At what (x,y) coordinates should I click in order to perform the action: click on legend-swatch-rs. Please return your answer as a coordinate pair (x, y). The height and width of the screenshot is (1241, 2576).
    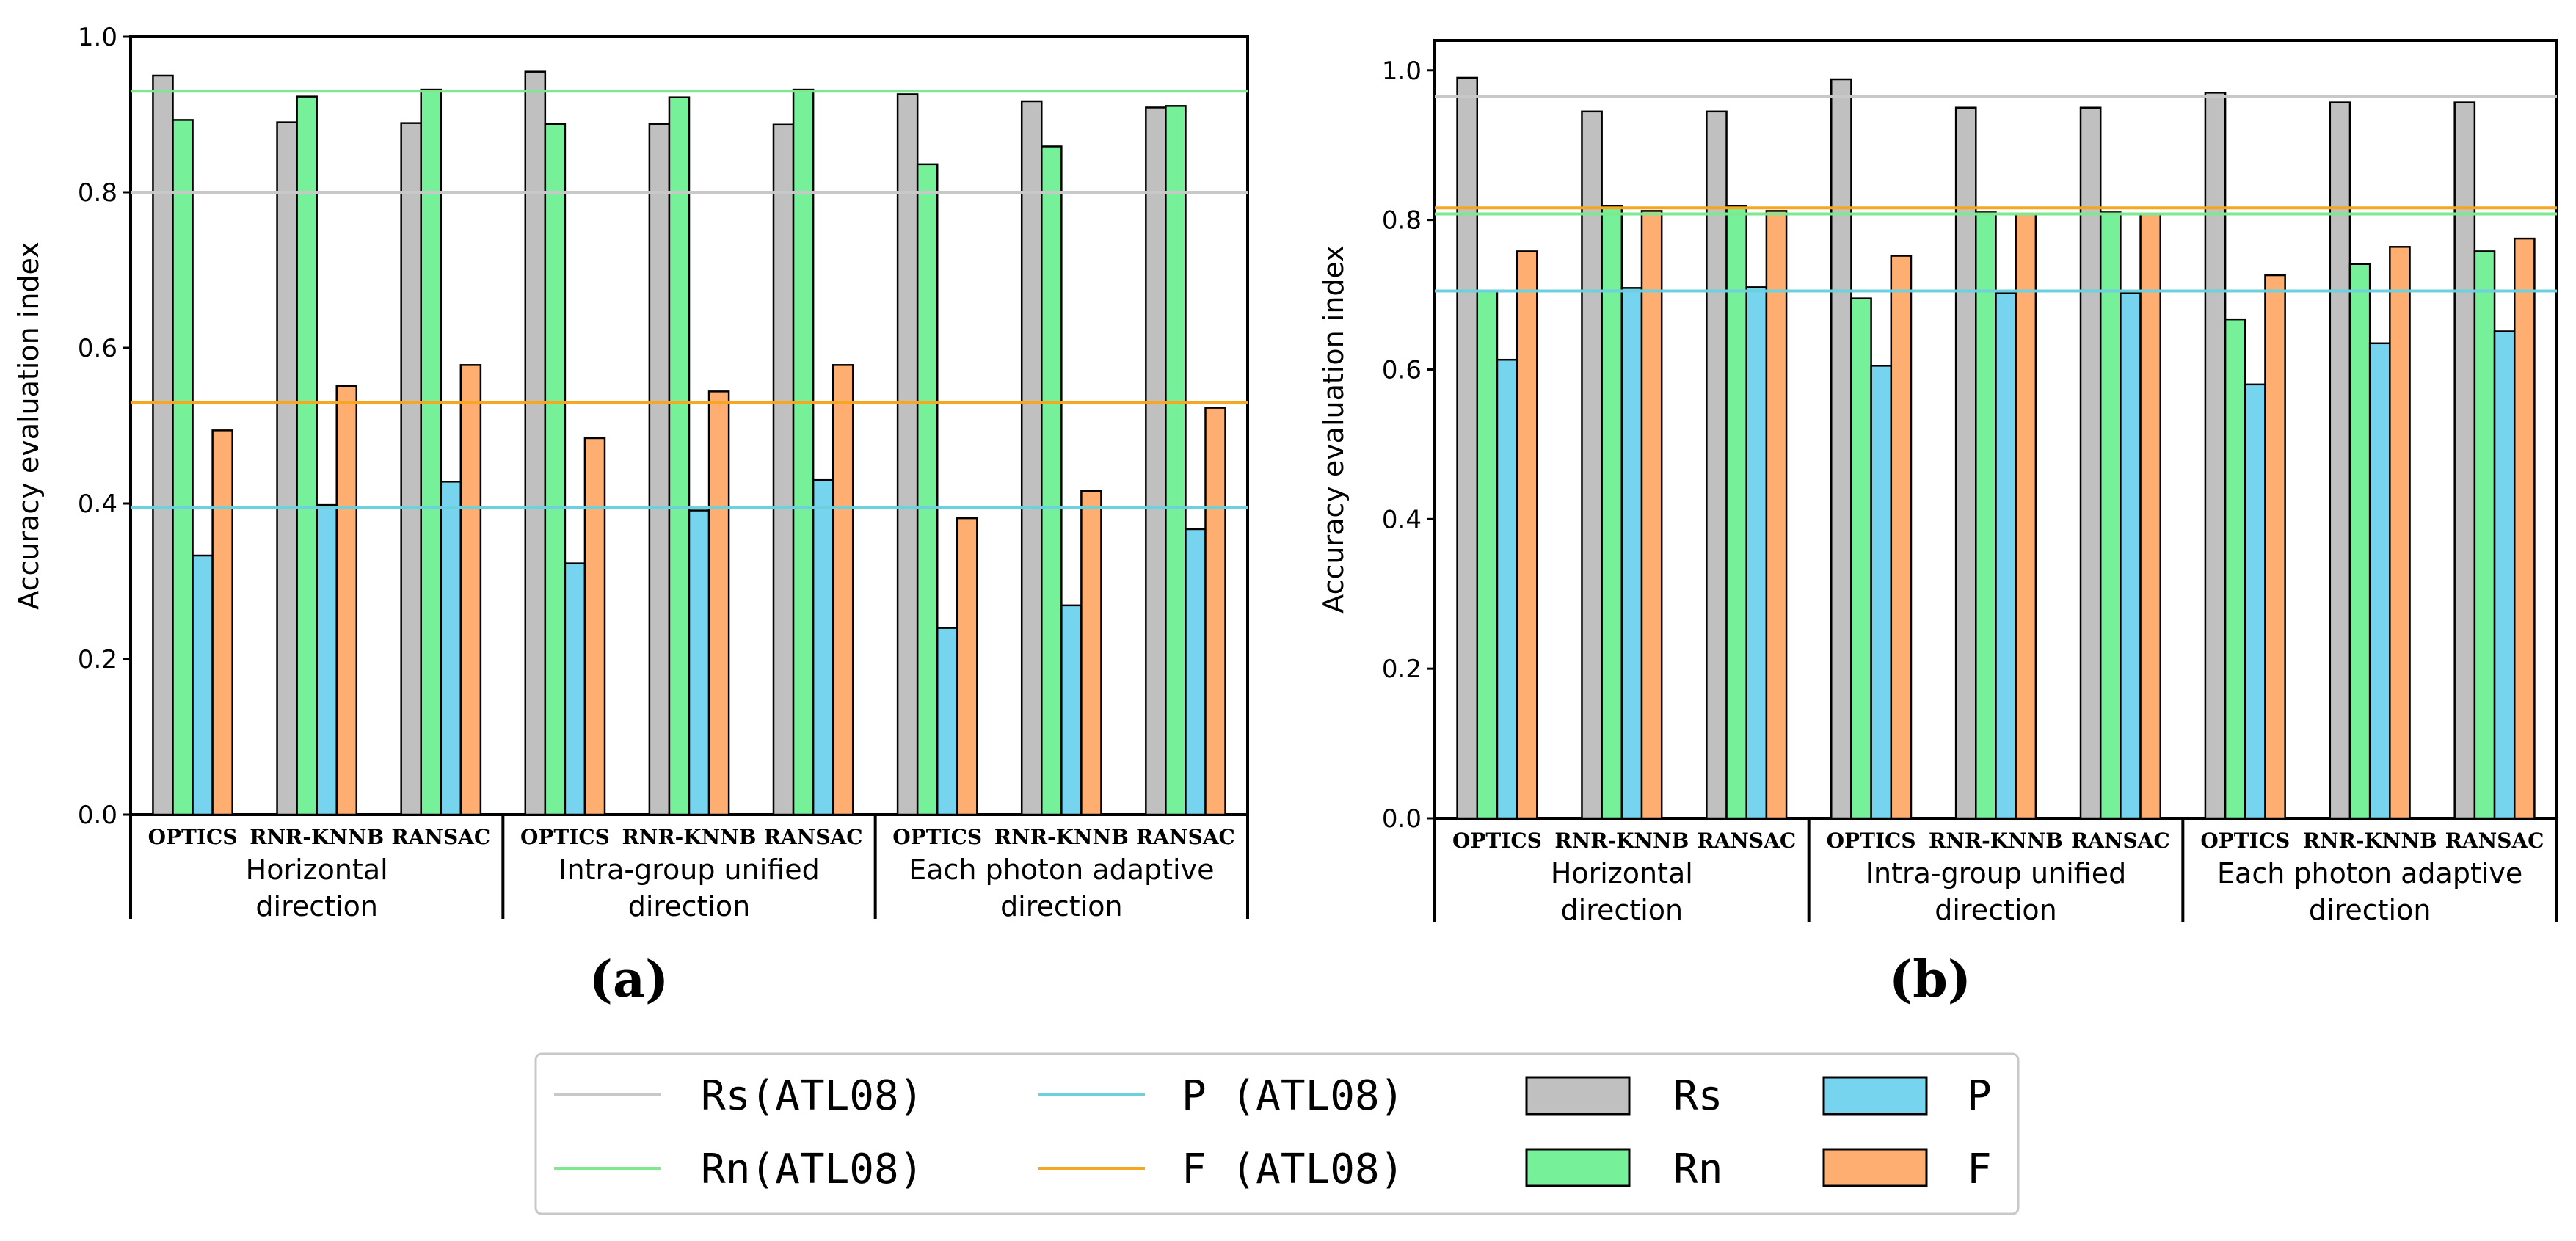
    Looking at the image, I should click on (1578, 1096).